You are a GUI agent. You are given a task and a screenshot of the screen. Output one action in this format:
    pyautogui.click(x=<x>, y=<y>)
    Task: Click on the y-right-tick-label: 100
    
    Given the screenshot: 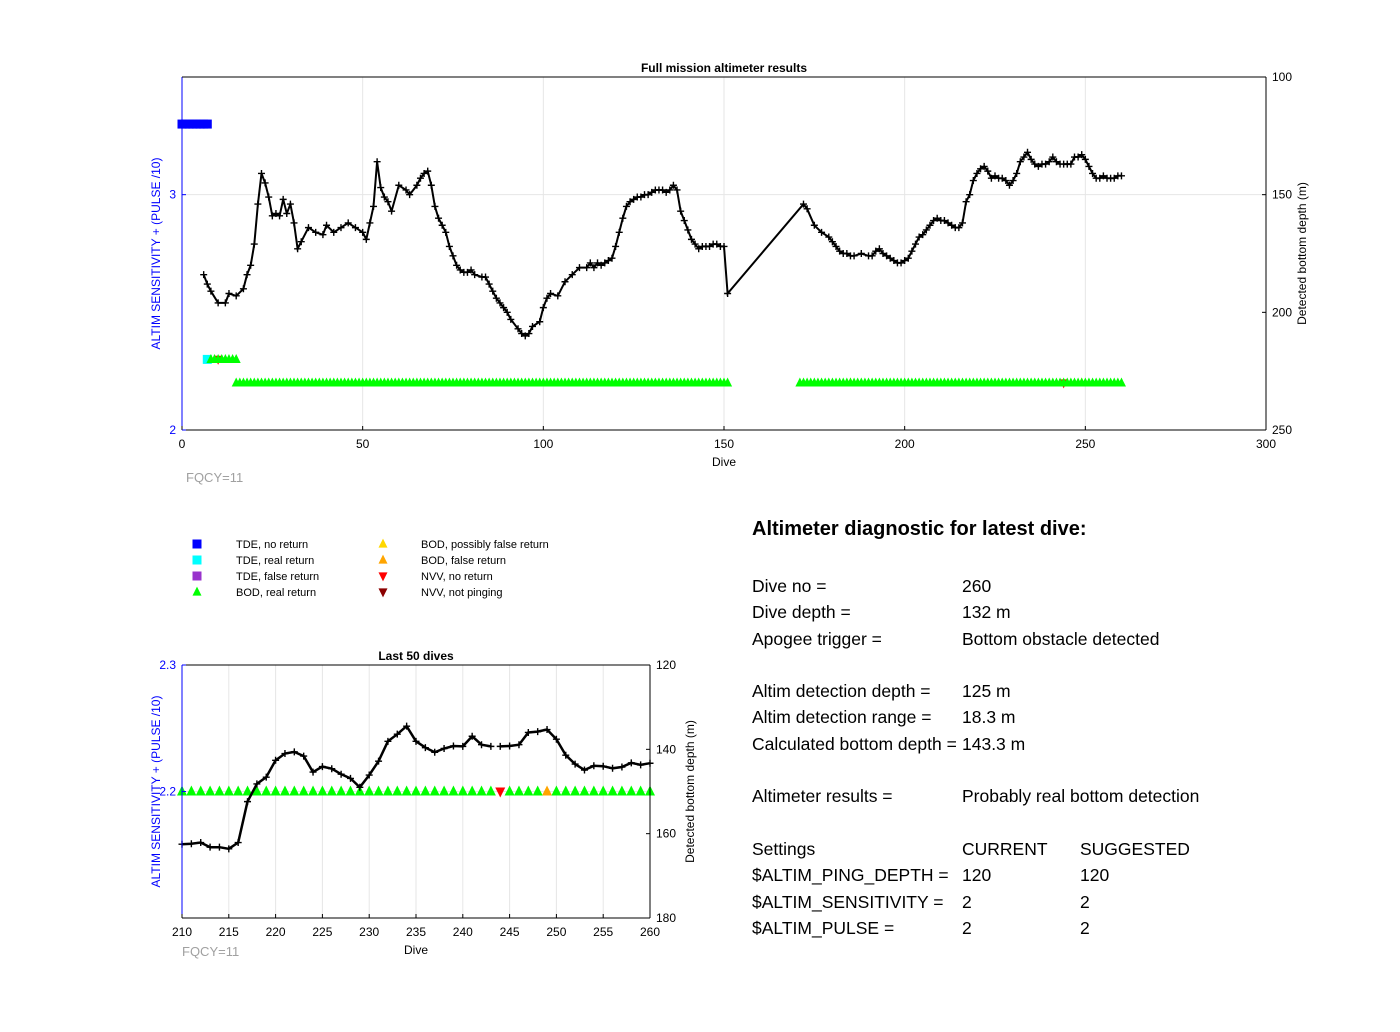 What is the action you would take?
    pyautogui.click(x=1282, y=77)
    